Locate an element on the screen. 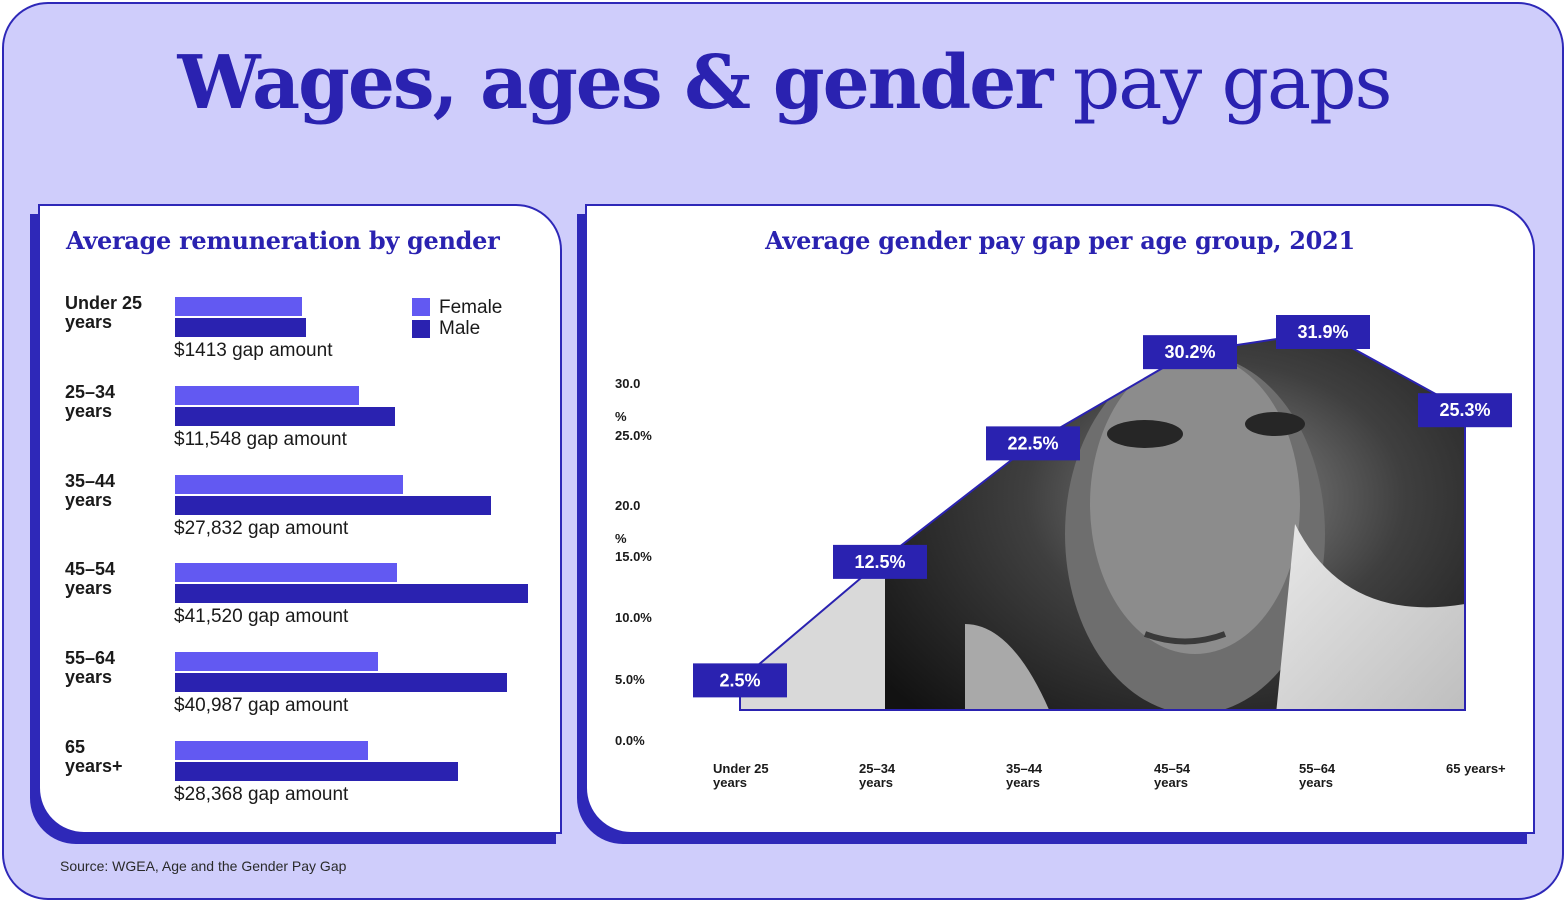 This screenshot has height=903, width=1568. x-tick-label: 25–34 years is located at coordinates (877, 775).